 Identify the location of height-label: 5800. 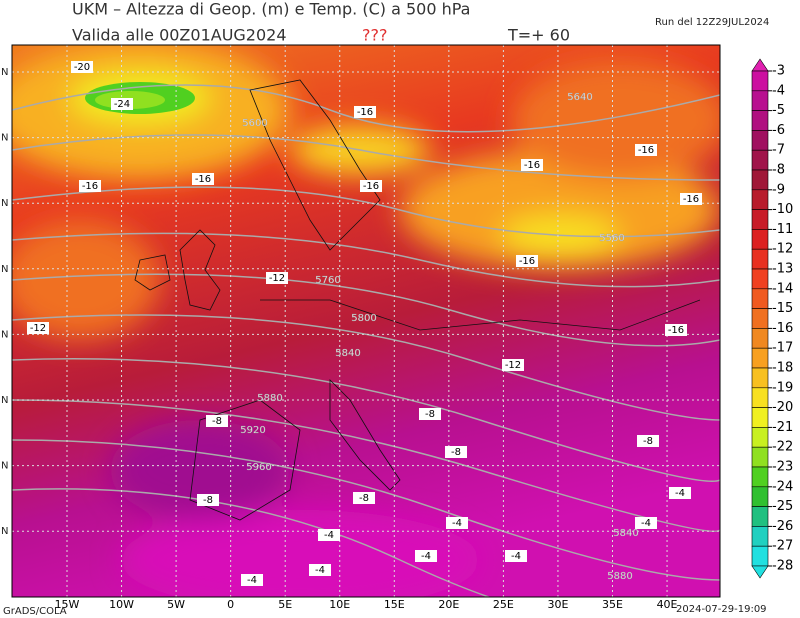
(363, 318).